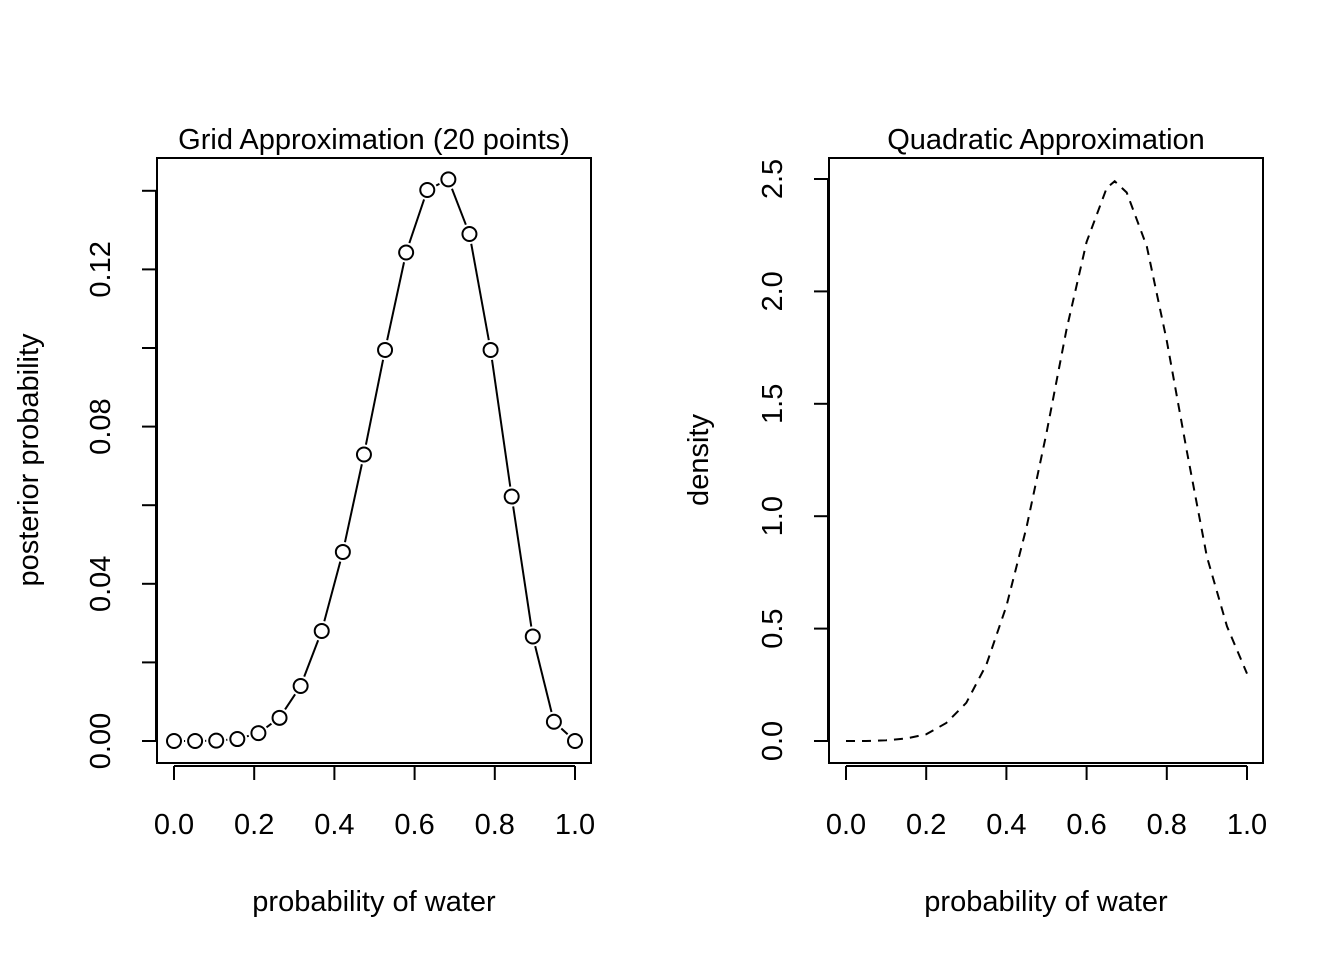 The width and height of the screenshot is (1344, 960). Describe the element at coordinates (773, 516) in the screenshot. I see `y-tick-label: 1.0` at that location.